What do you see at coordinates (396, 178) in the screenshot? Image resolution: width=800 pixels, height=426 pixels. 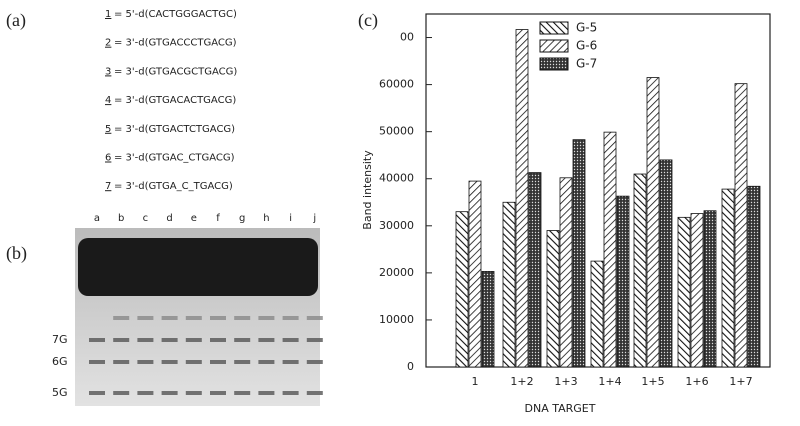 I see `y-tick-label: 40000` at bounding box center [396, 178].